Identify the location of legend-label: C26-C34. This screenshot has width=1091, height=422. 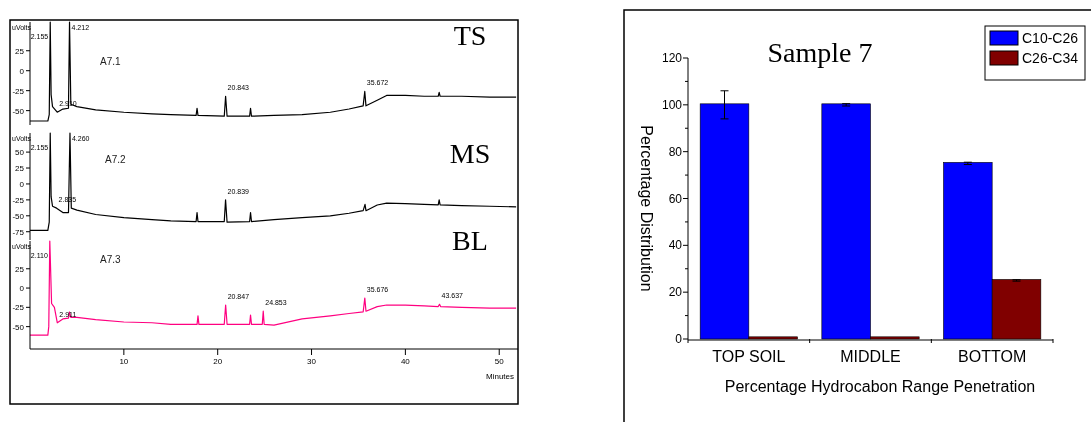
(1050, 58).